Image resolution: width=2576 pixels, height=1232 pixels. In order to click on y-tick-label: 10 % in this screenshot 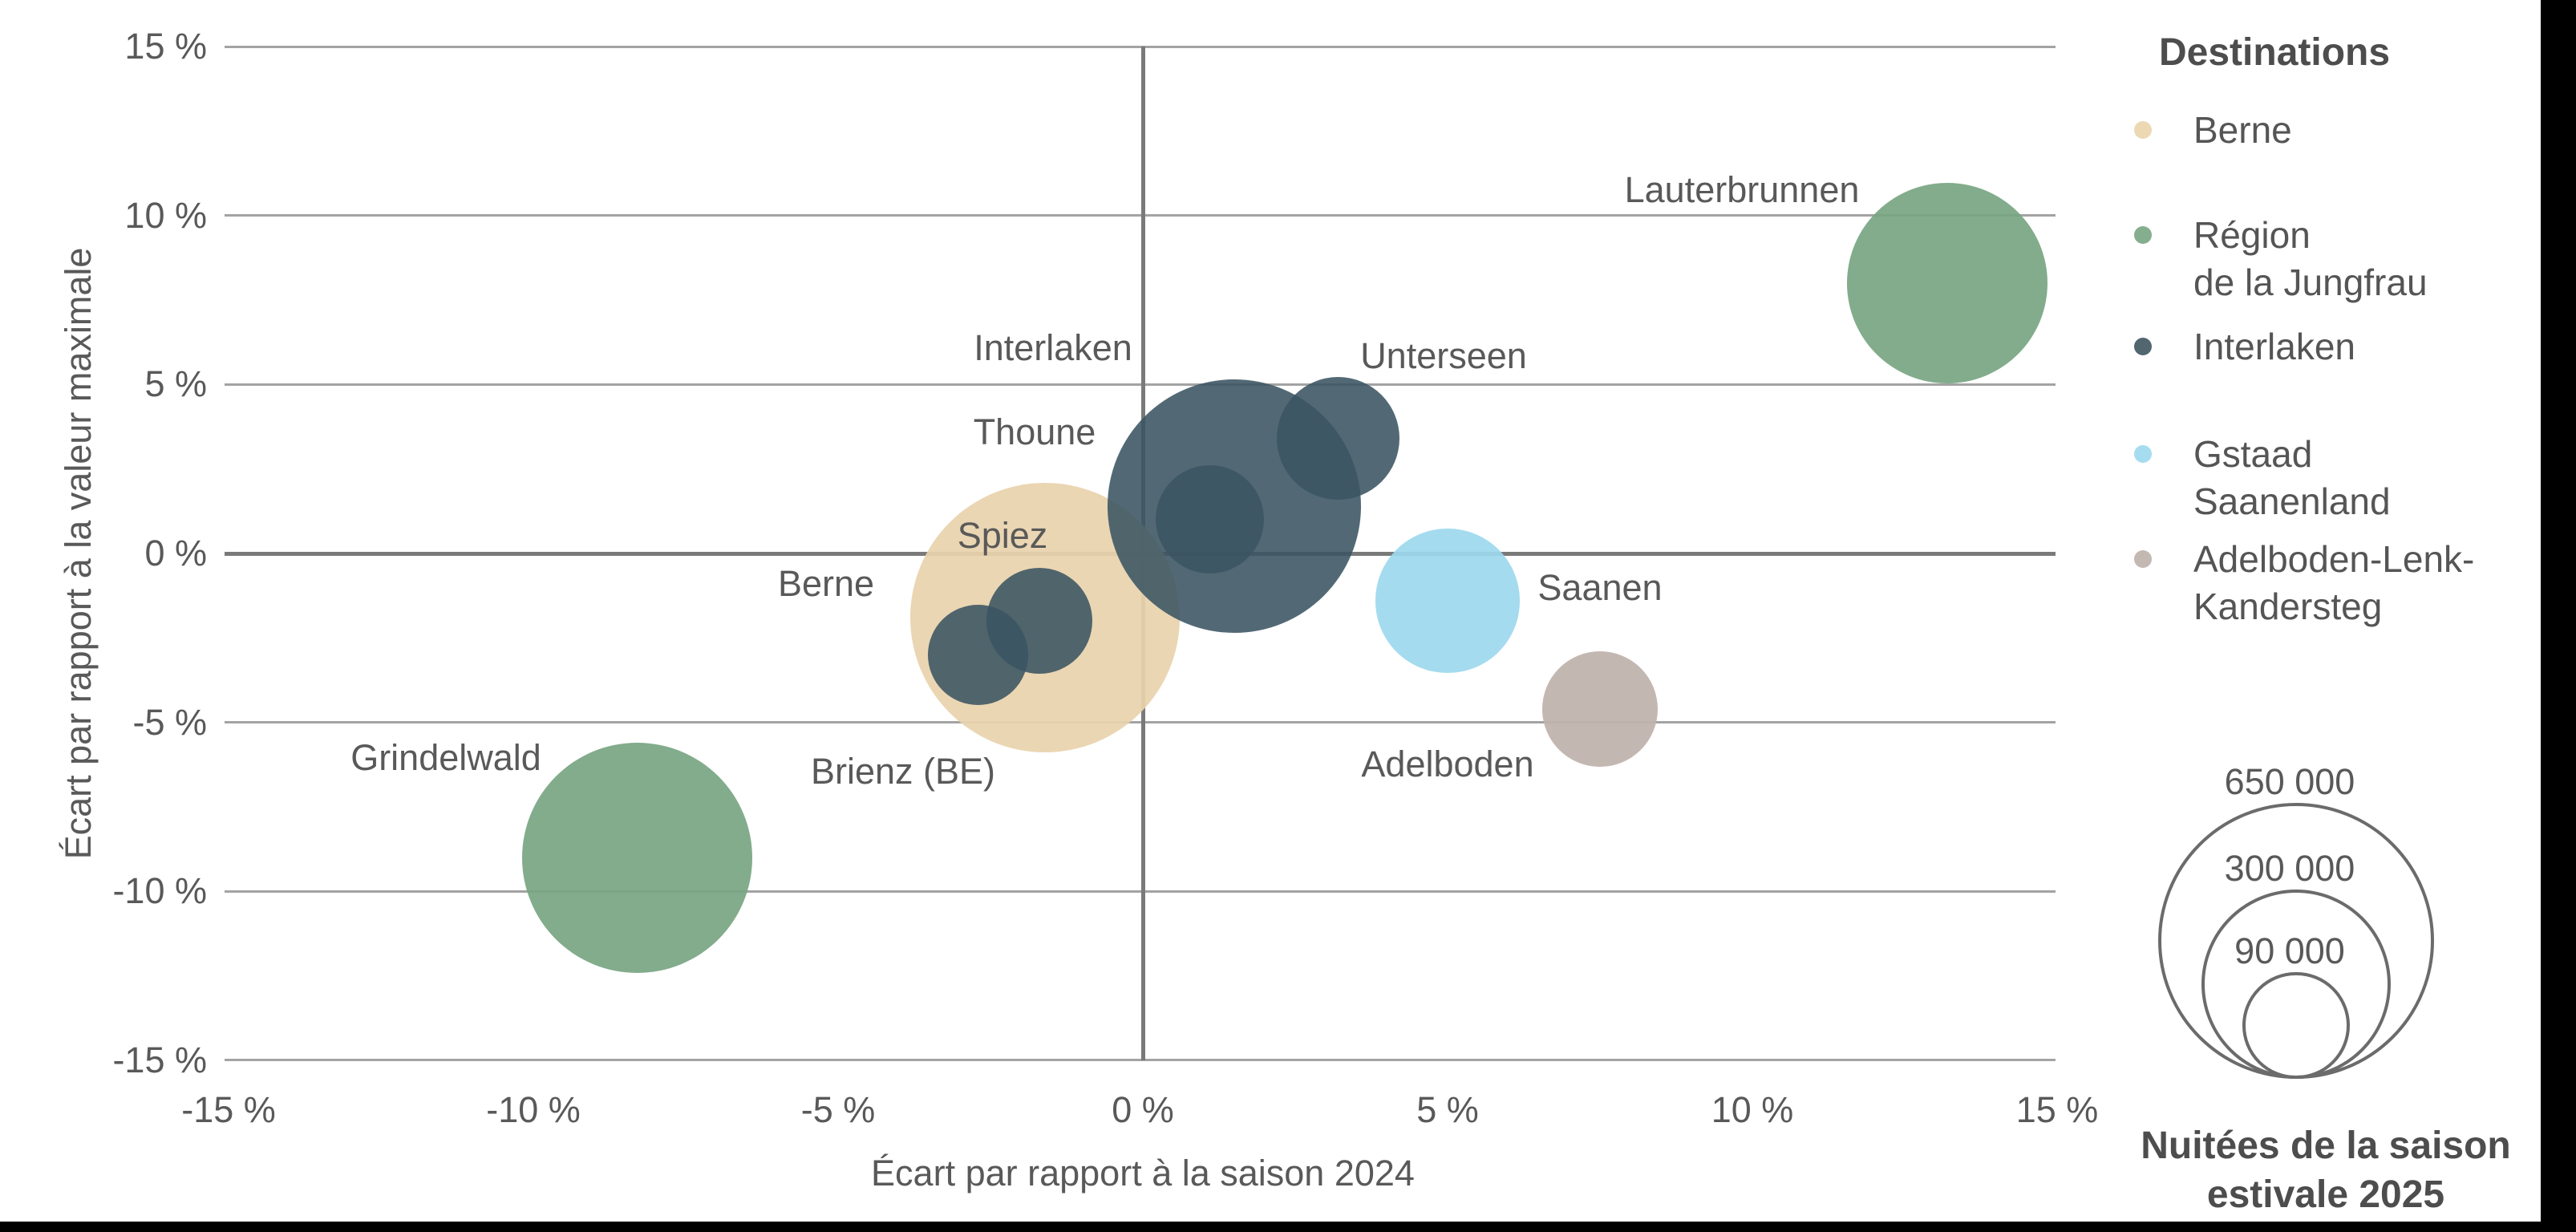, I will do `click(165, 215)`.